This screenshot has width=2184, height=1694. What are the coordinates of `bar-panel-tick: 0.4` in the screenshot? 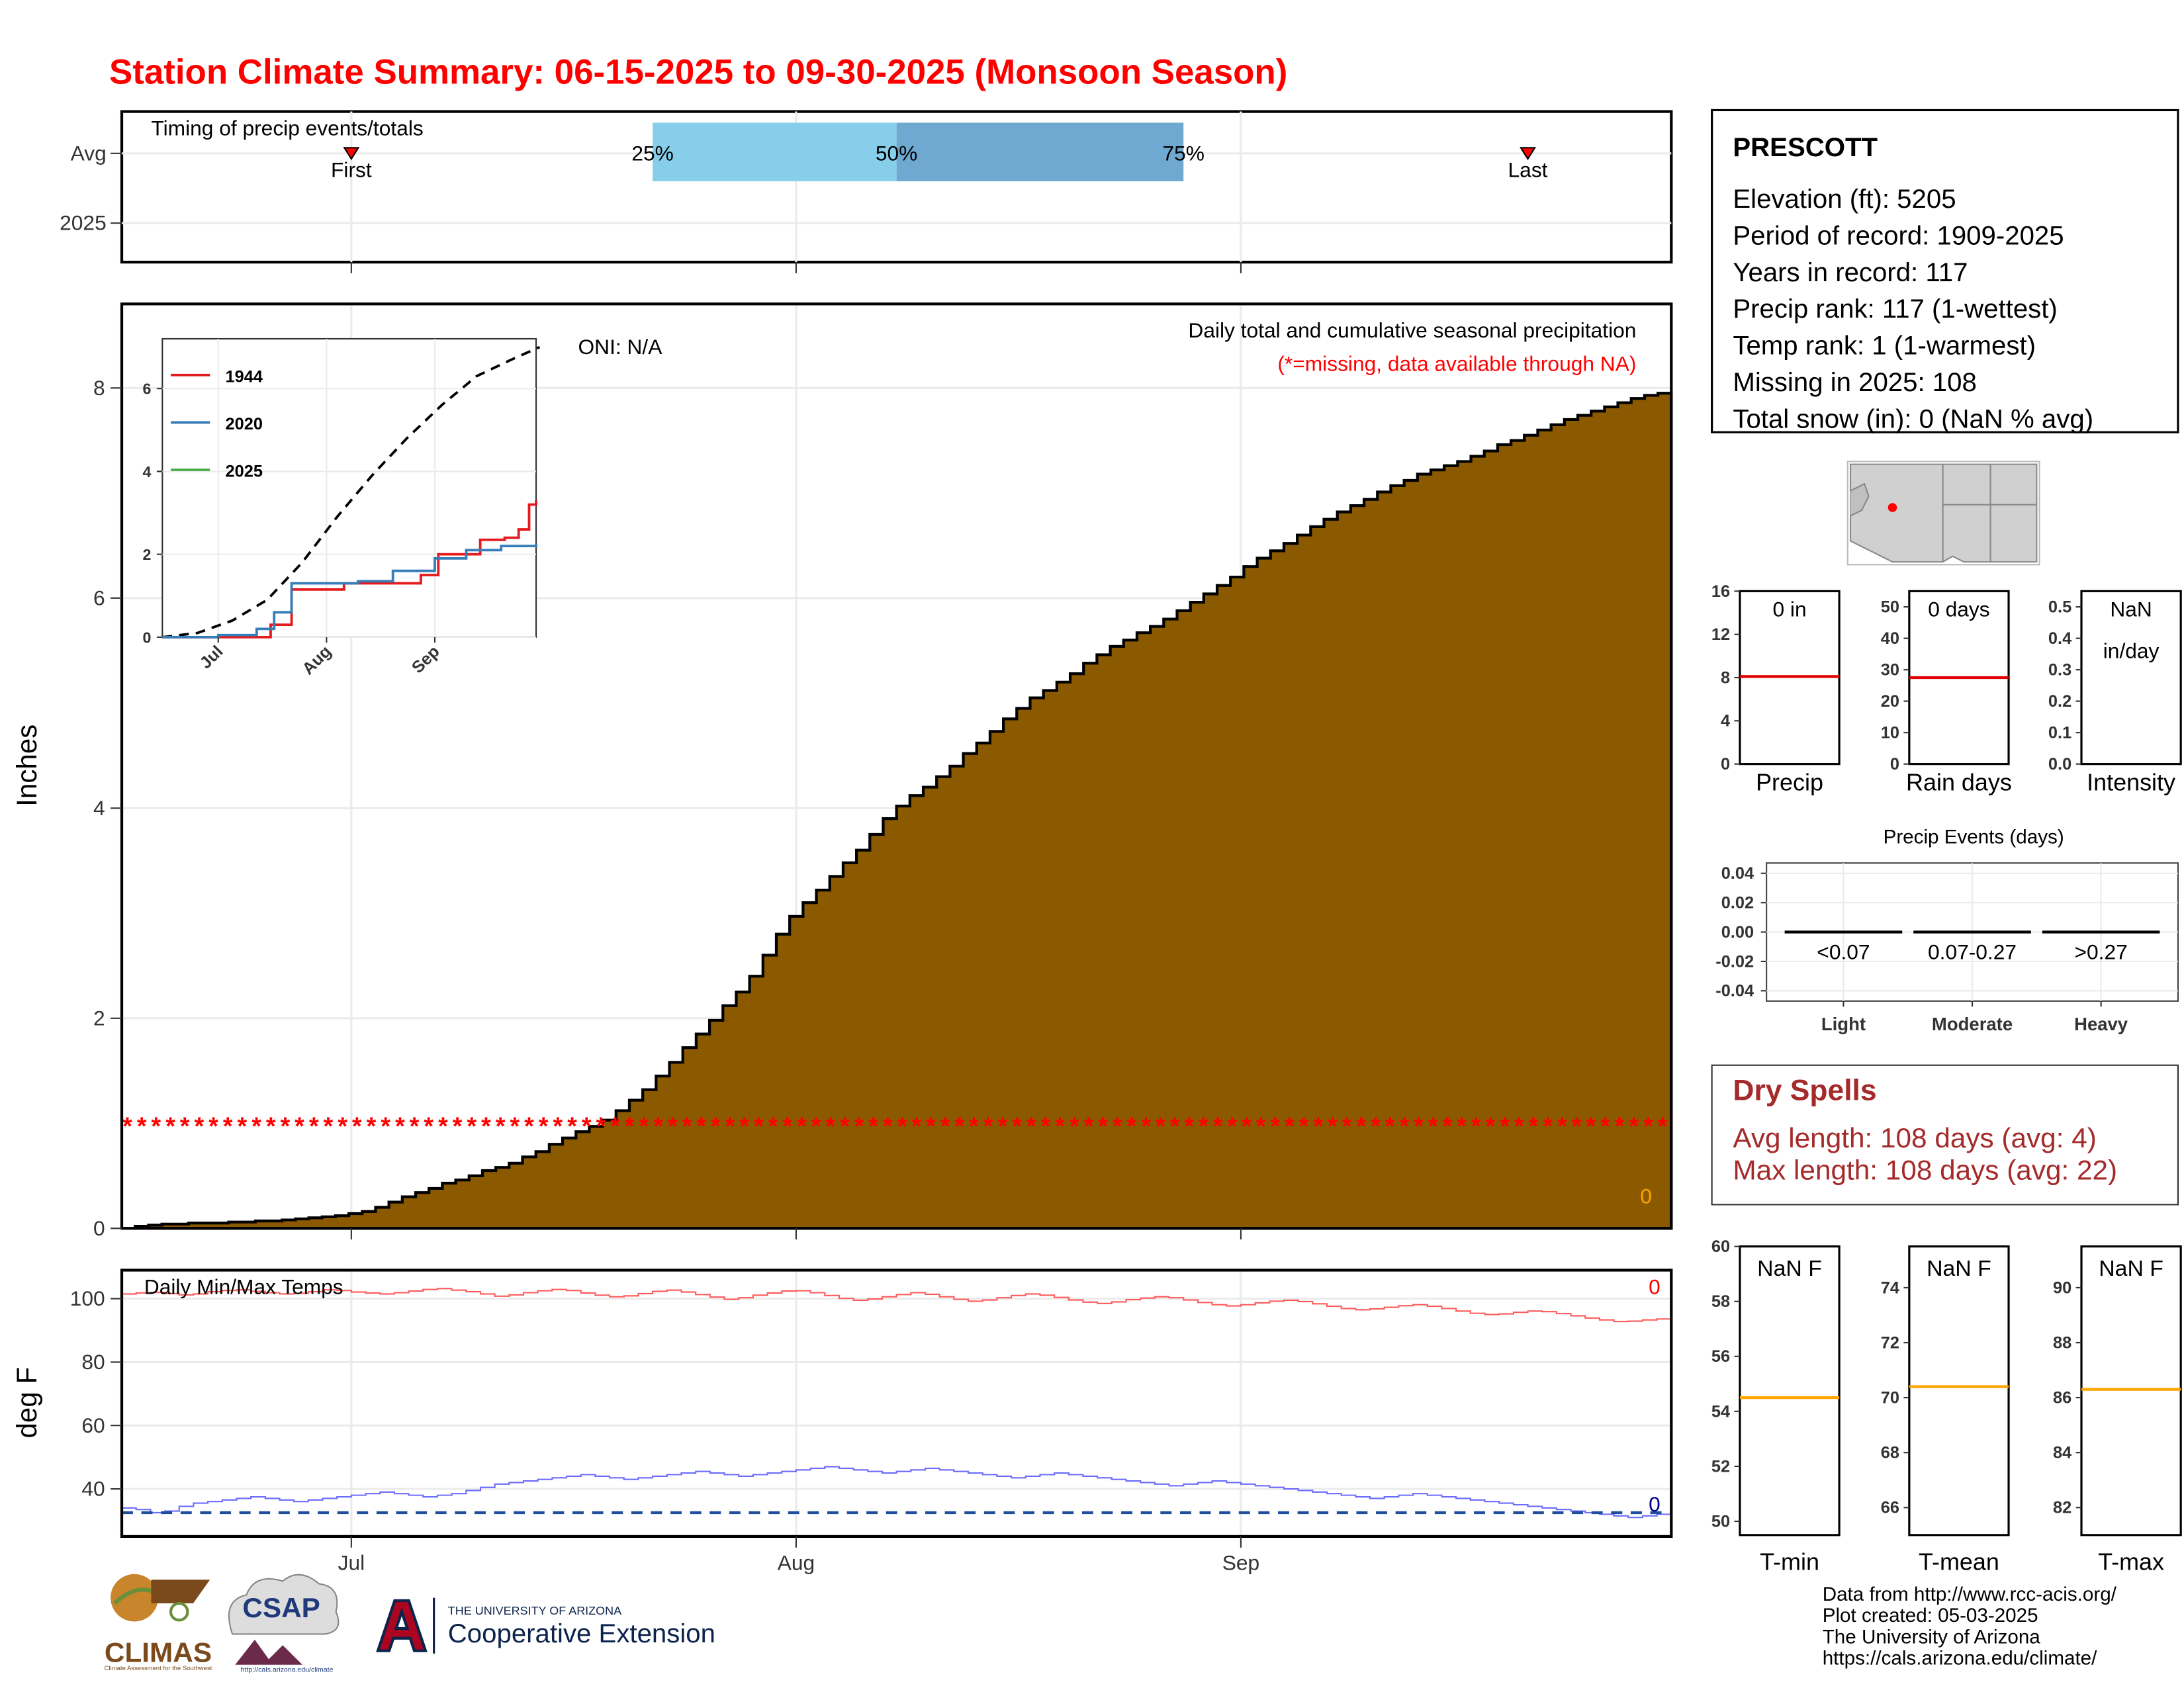 It's located at (2059, 638).